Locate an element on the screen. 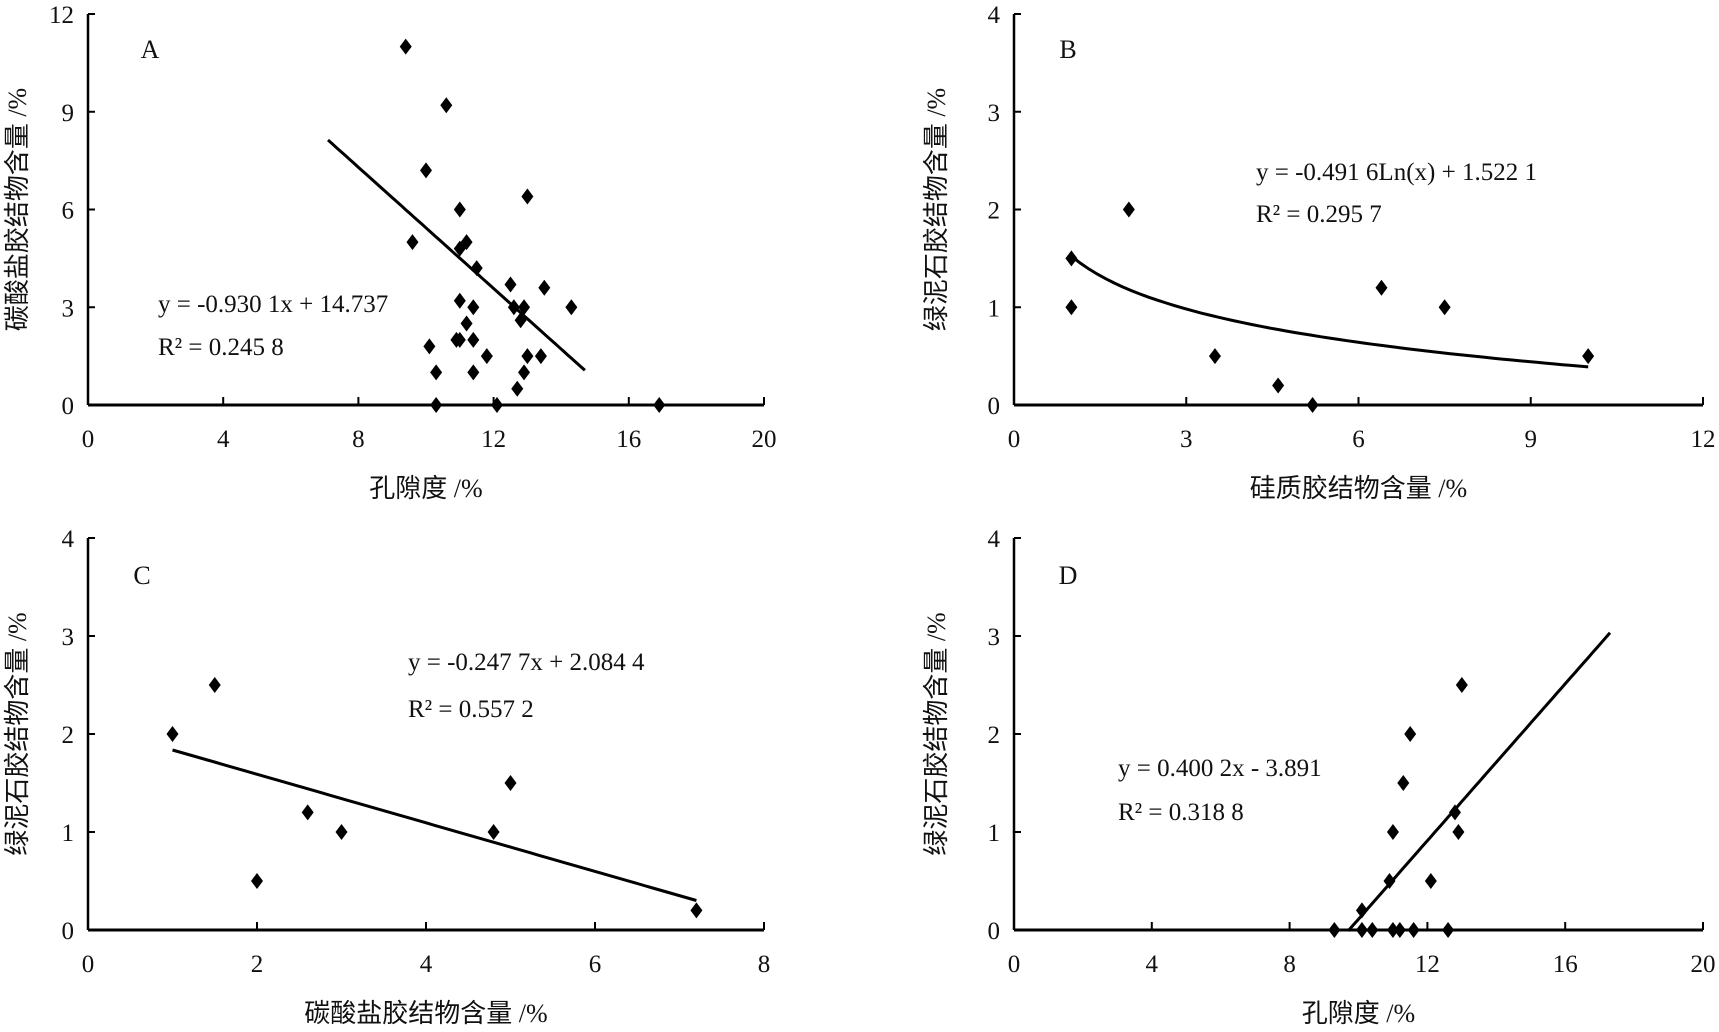 The width and height of the screenshot is (1719, 1032). x-tick-label: 20 is located at coordinates (1703, 964).